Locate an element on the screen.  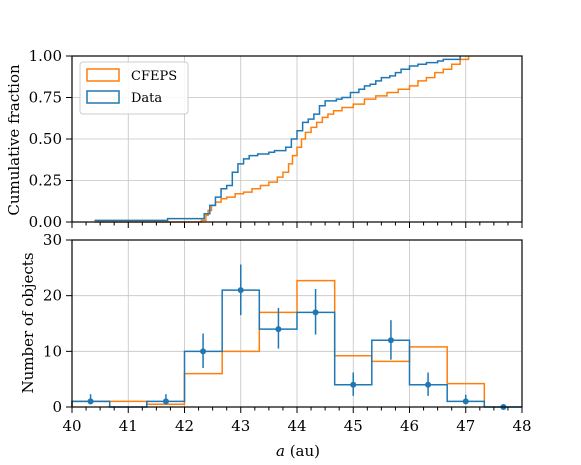
top-y-tick-label: 0.00 is located at coordinates (45, 222).